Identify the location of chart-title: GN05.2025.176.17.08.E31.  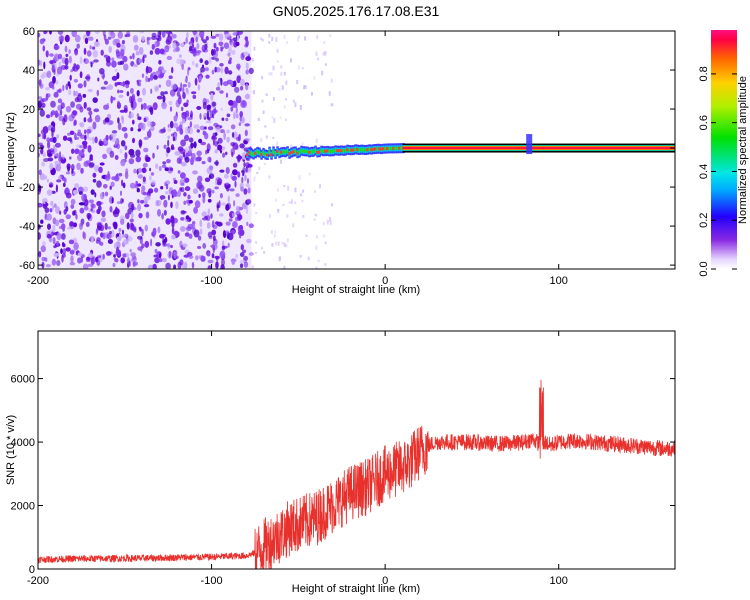
(356, 11).